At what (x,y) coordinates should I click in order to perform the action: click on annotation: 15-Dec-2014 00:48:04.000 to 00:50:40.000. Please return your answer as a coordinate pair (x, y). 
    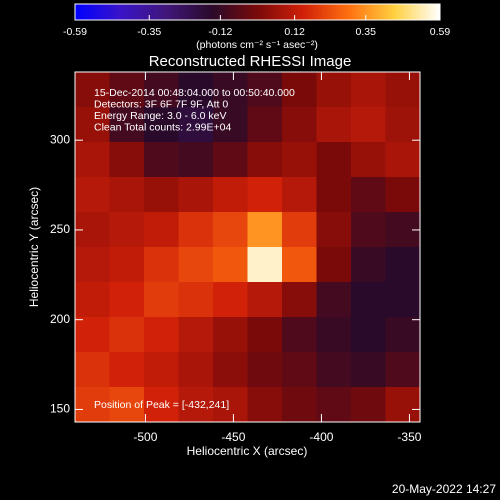
    Looking at the image, I should click on (194, 93).